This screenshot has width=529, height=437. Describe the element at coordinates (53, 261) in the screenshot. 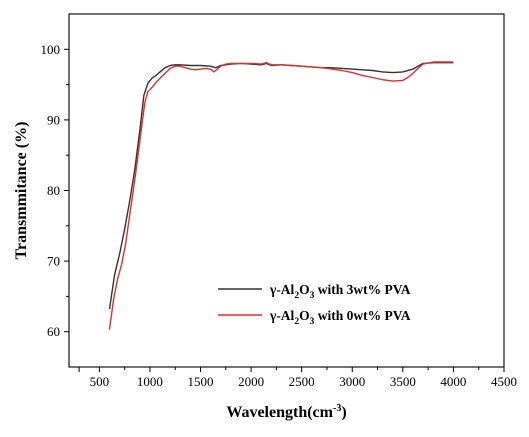

I see `y-tick-label: 70` at that location.